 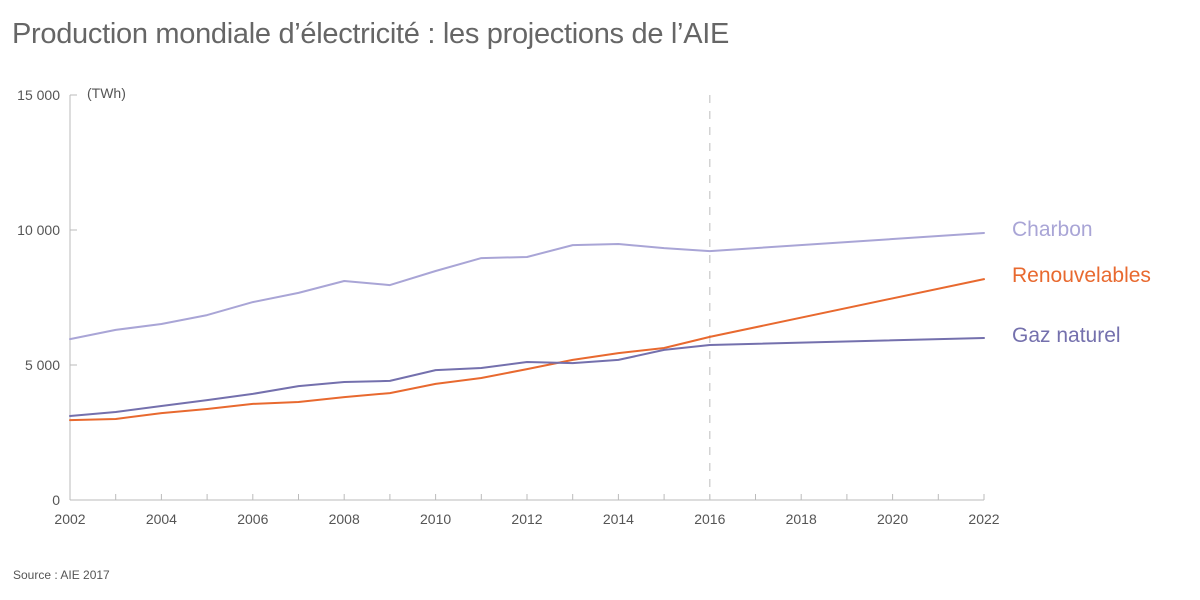 I want to click on y-tick-label: 0, so click(x=56, y=500).